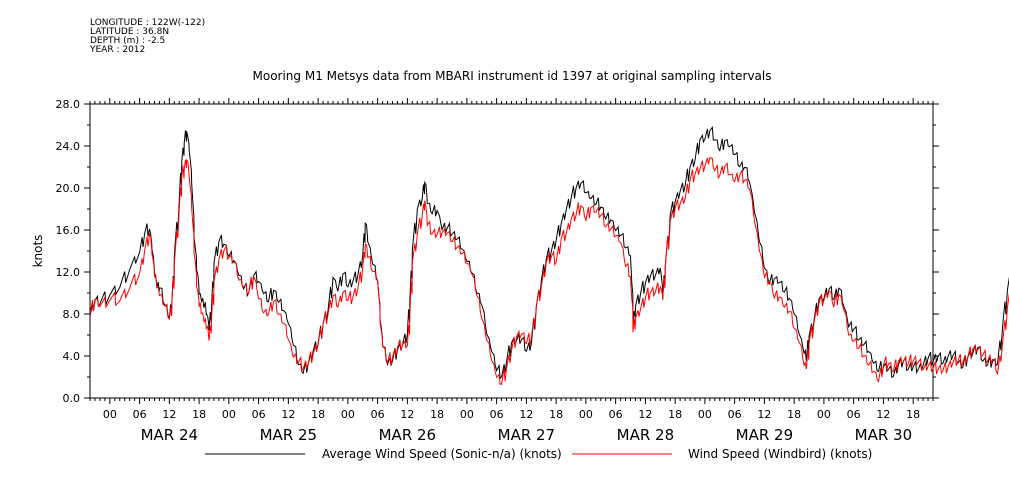  What do you see at coordinates (118, 50) in the screenshot?
I see `year-label: YEAR : 2012` at bounding box center [118, 50].